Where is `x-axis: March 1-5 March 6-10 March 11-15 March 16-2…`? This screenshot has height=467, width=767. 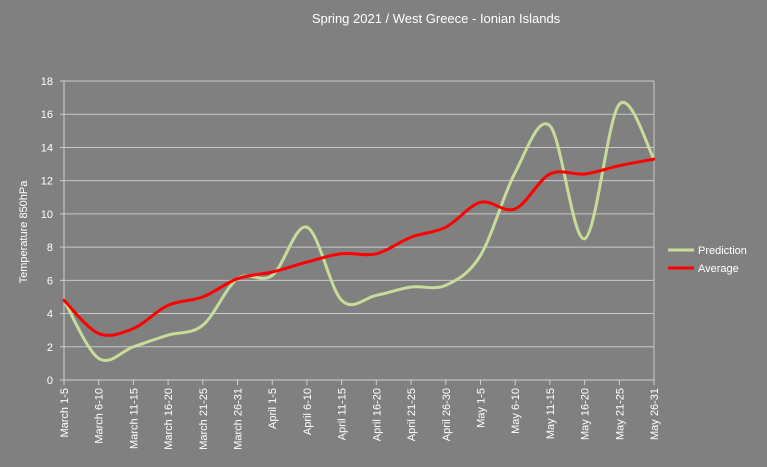 x-axis: March 1-5 March 6-10 March 11-15 March 16-2… is located at coordinates (360, 414).